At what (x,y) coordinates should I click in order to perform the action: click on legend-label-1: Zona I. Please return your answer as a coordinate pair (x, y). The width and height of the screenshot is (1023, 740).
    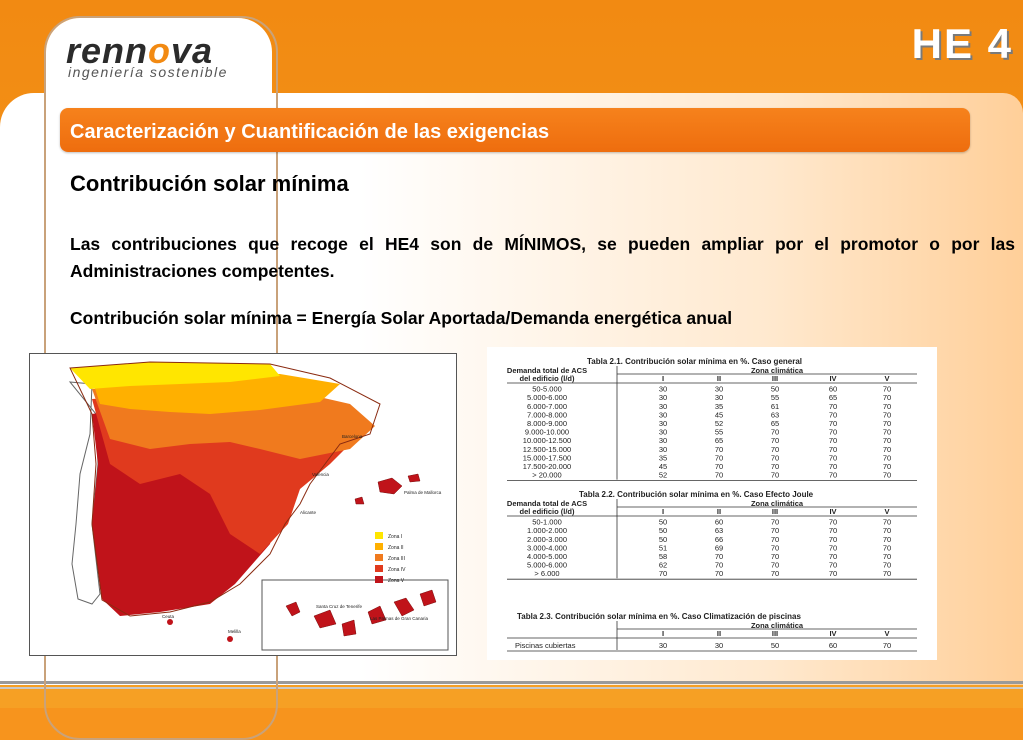
    Looking at the image, I should click on (395, 537).